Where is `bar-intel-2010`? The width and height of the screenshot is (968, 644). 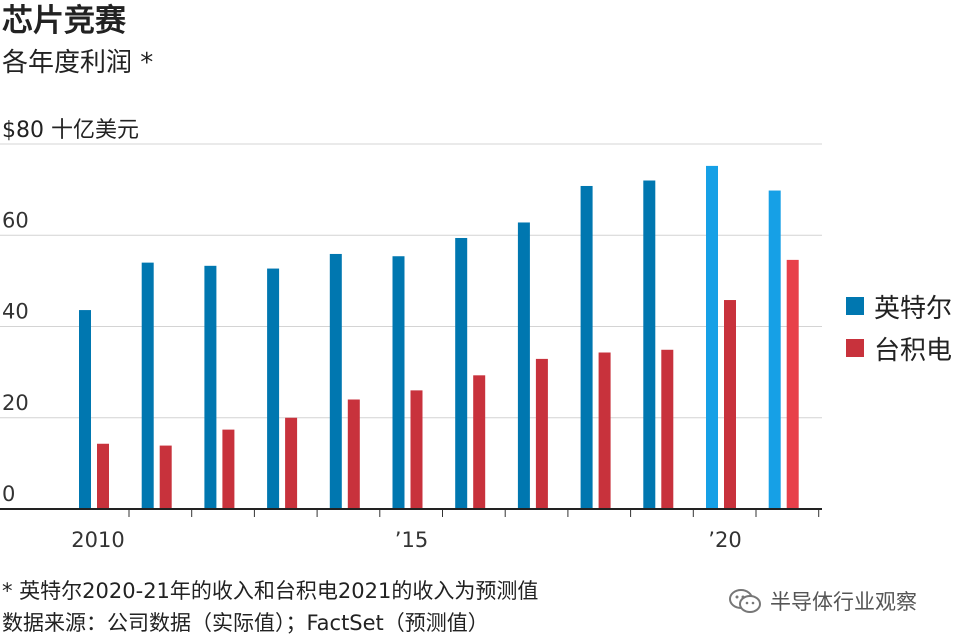 bar-intel-2010 is located at coordinates (85, 409).